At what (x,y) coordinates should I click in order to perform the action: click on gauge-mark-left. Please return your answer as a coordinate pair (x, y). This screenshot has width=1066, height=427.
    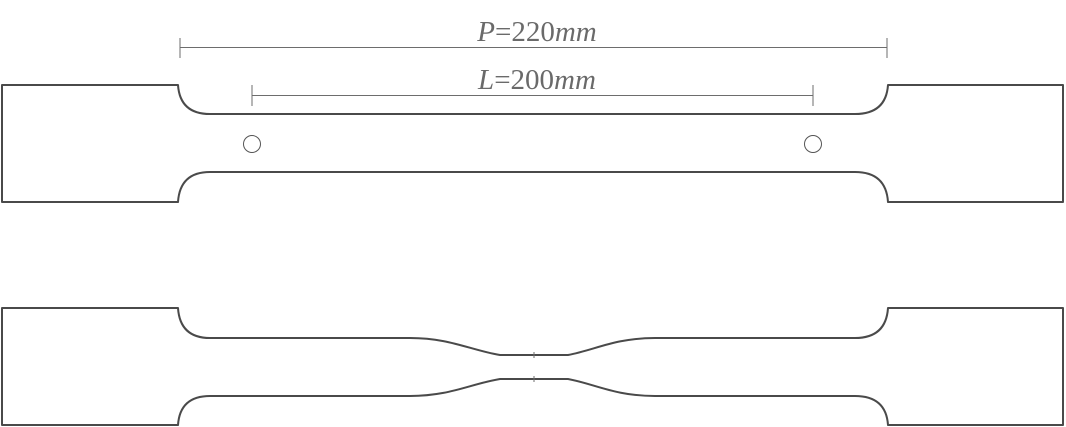
    Looking at the image, I should click on (252, 144).